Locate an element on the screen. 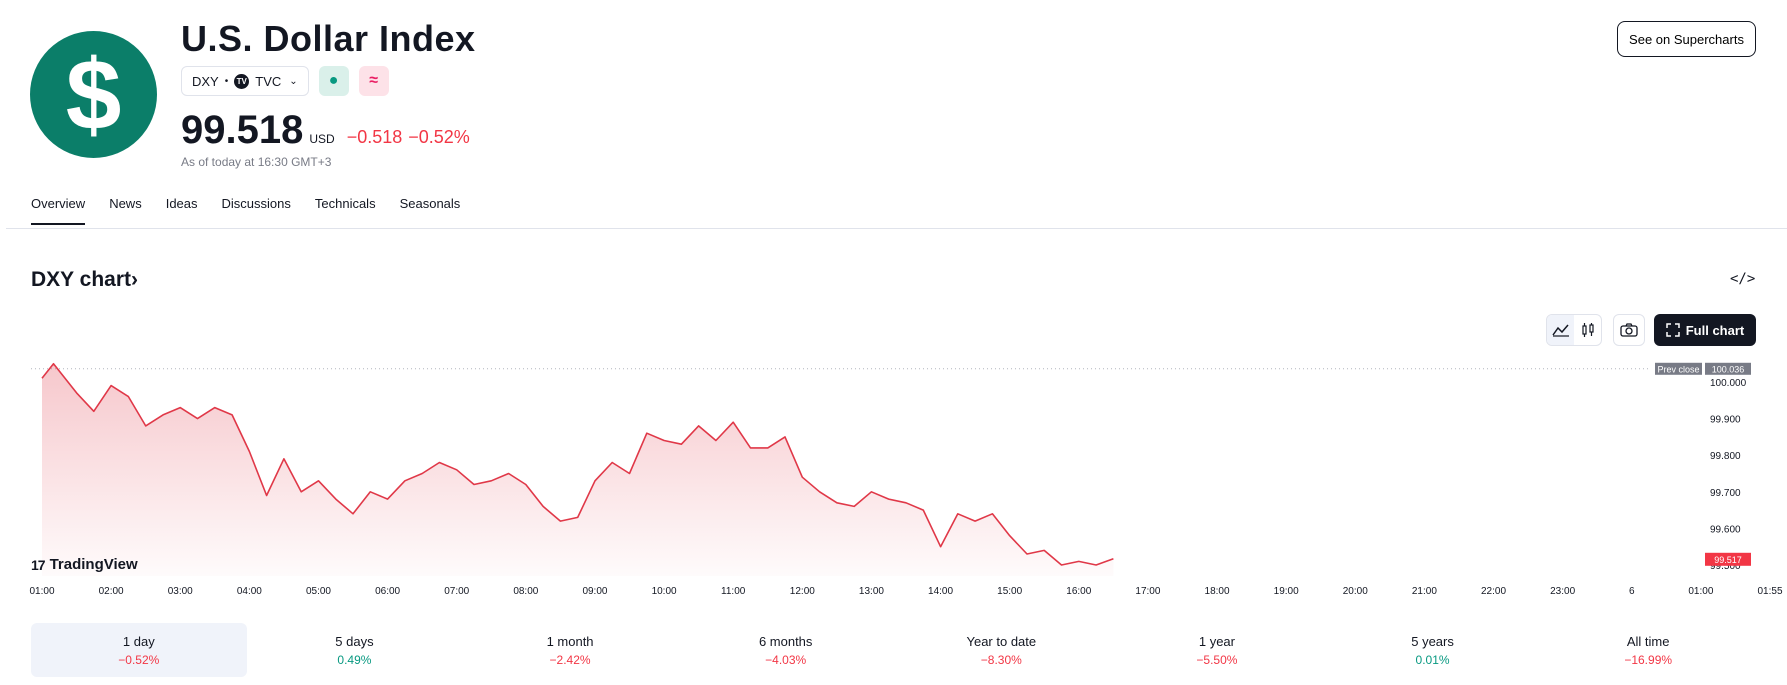 This screenshot has width=1787, height=685. period-change: −0.52% is located at coordinates (139, 659).